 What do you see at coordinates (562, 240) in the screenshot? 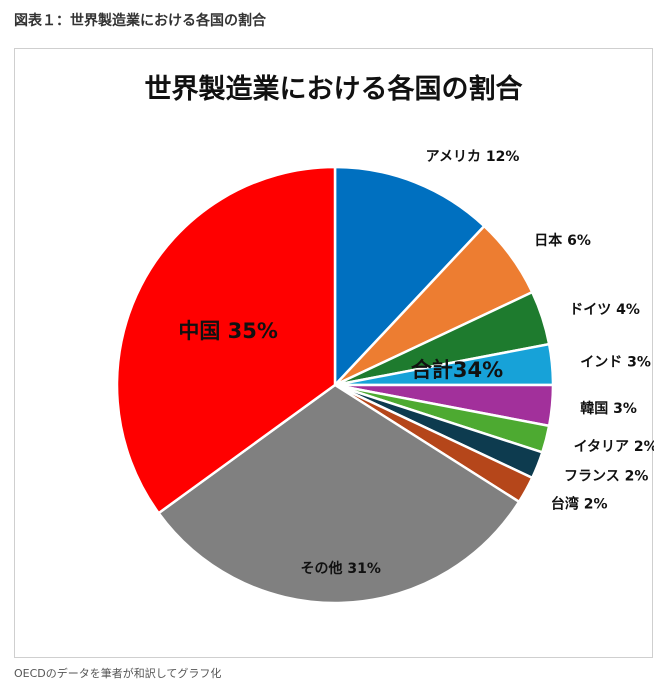
I see `slice-label: 日本 6%` at bounding box center [562, 240].